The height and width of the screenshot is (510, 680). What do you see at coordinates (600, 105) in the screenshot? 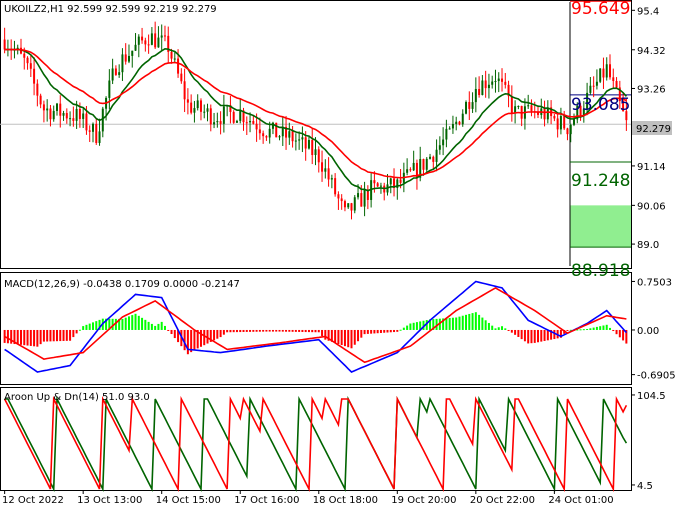
I see `fib-label-mid: 93.085` at bounding box center [600, 105].